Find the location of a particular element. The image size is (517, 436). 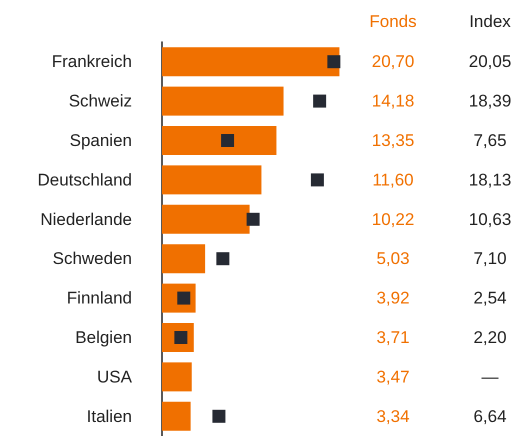

y-tick-label: Niederlande is located at coordinates (86, 219).